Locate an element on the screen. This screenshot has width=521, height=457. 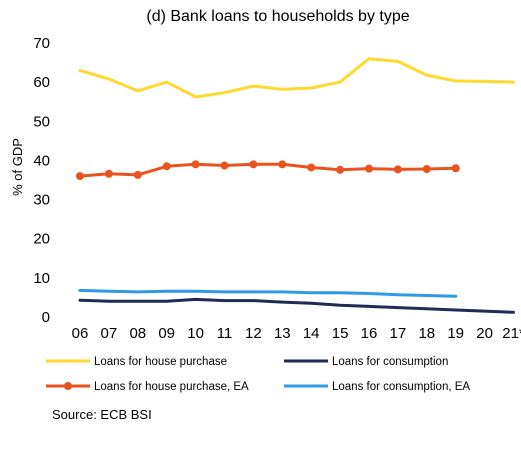
legend-marker is located at coordinates (68, 386).